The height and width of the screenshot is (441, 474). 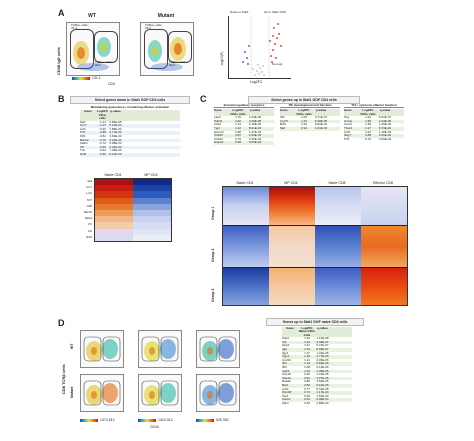 What do you see at coordinates (92, 16) in the screenshot?
I see `wt-title: WT` at bounding box center [92, 16].